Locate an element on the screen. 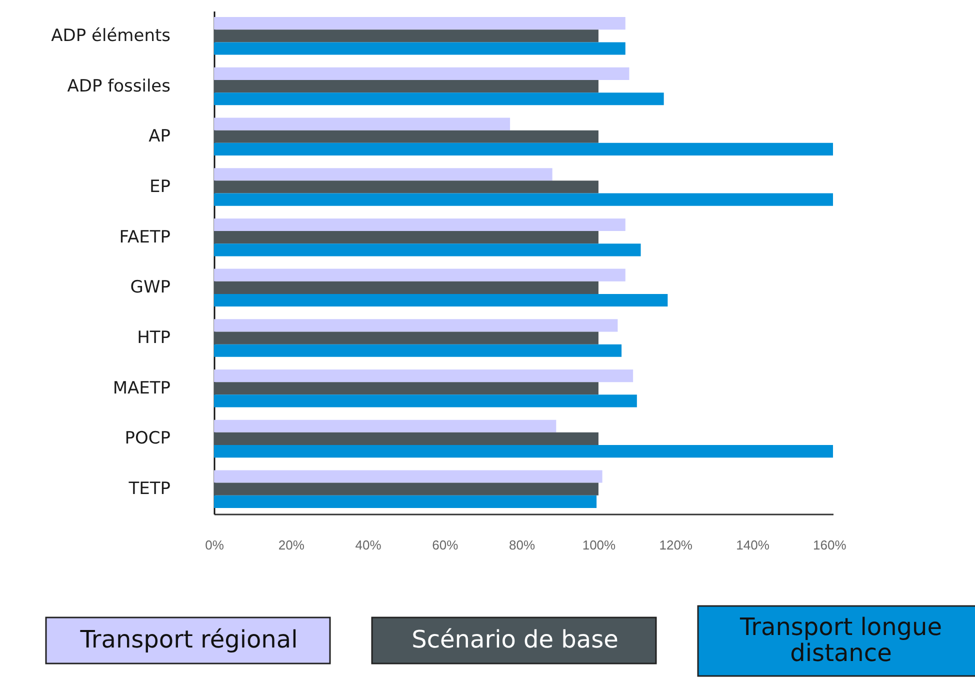 The width and height of the screenshot is (975, 683). text: Transport longue distance is located at coordinates (840, 640).